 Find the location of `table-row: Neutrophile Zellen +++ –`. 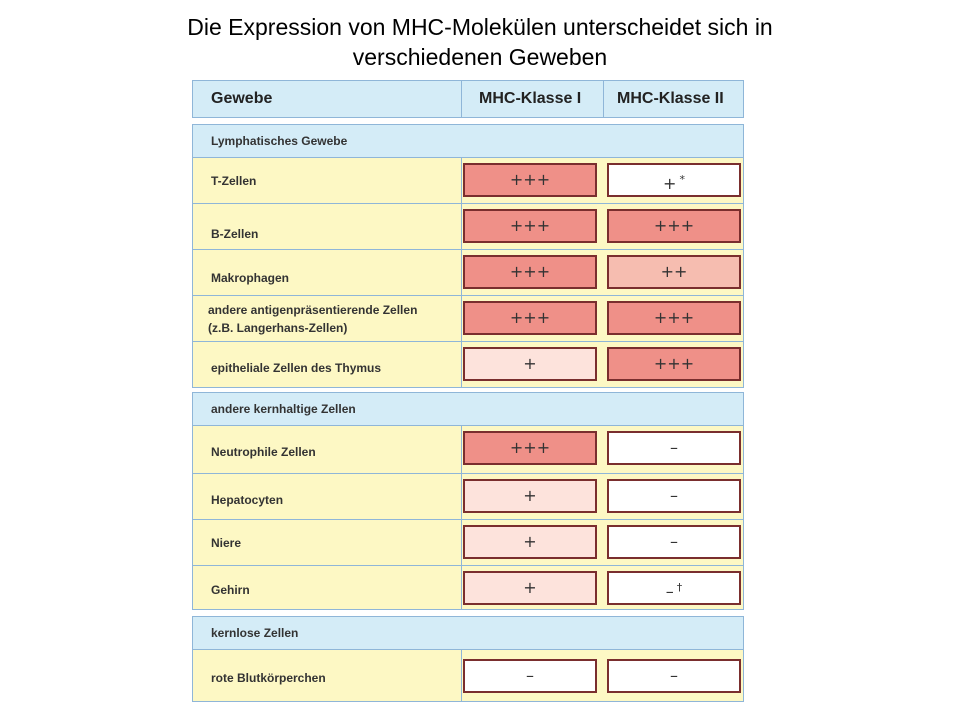

table-row: Neutrophile Zellen +++ – is located at coordinates (468, 450).